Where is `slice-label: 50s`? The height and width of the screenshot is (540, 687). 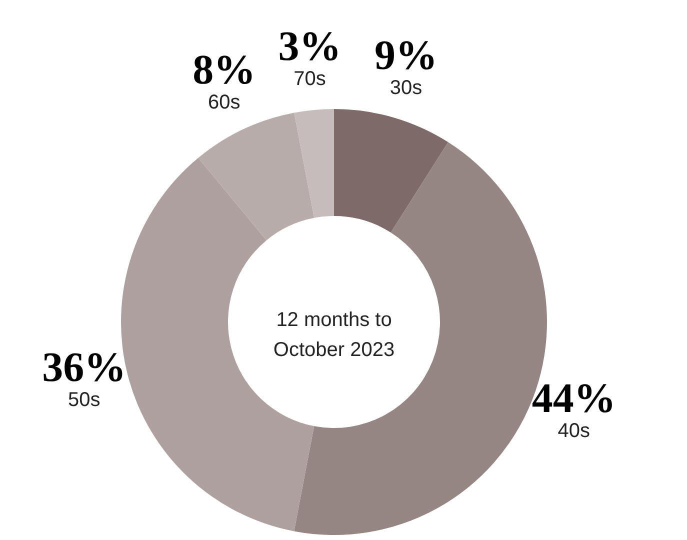
slice-label: 50s is located at coordinates (84, 400).